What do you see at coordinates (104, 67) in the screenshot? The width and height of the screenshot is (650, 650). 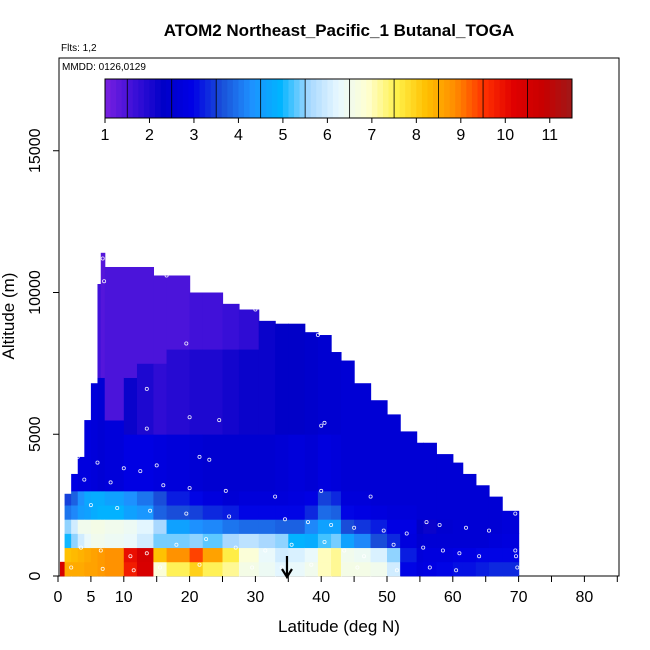 I see `dates-label: MMDD: 0126,0129` at bounding box center [104, 67].